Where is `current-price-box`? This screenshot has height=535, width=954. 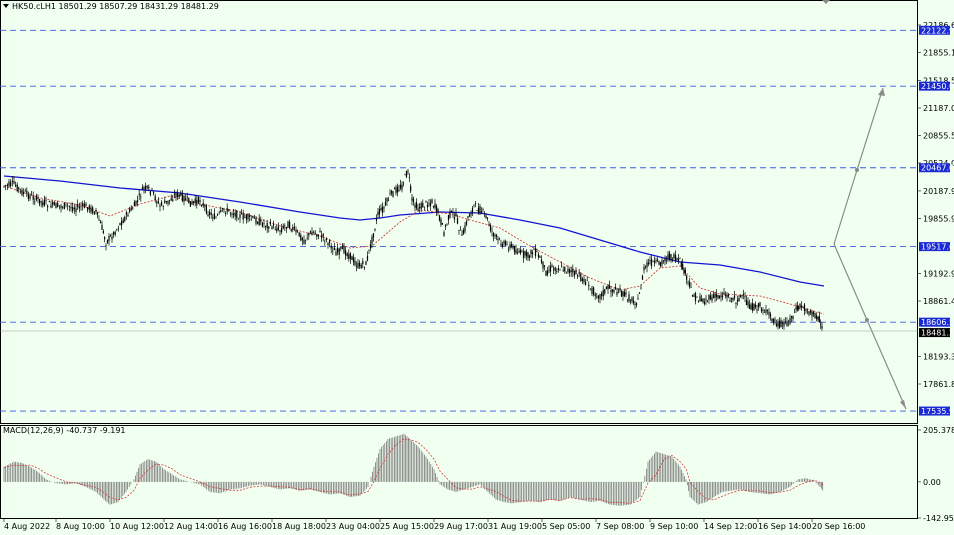
current-price-box is located at coordinates (934, 333).